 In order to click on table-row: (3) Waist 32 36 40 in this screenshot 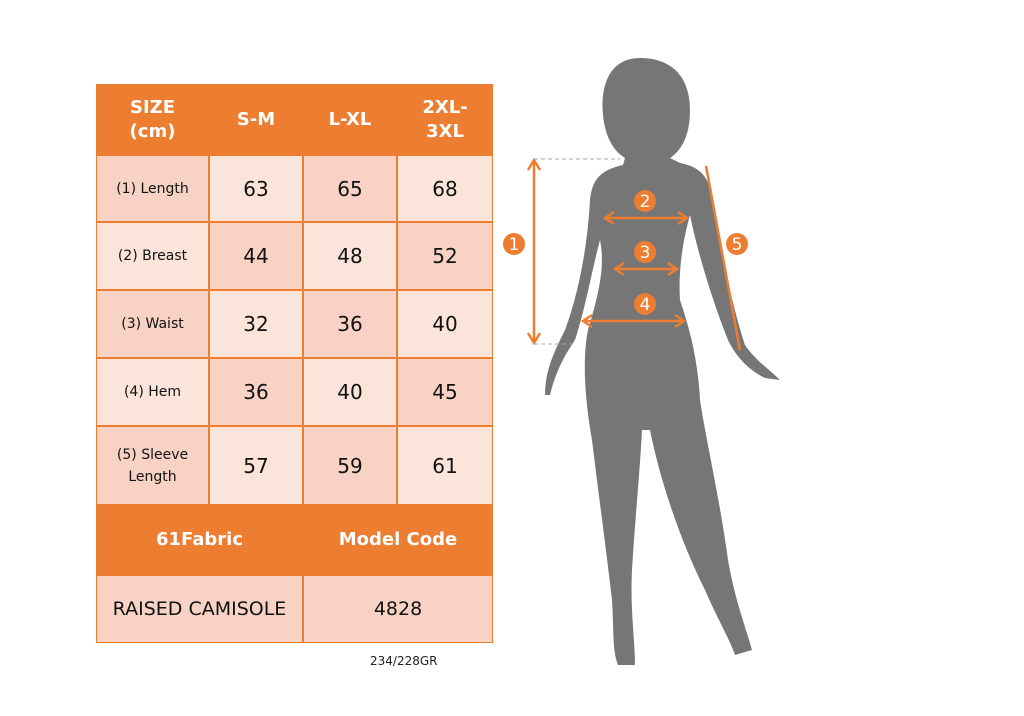, I will do `click(294, 324)`.